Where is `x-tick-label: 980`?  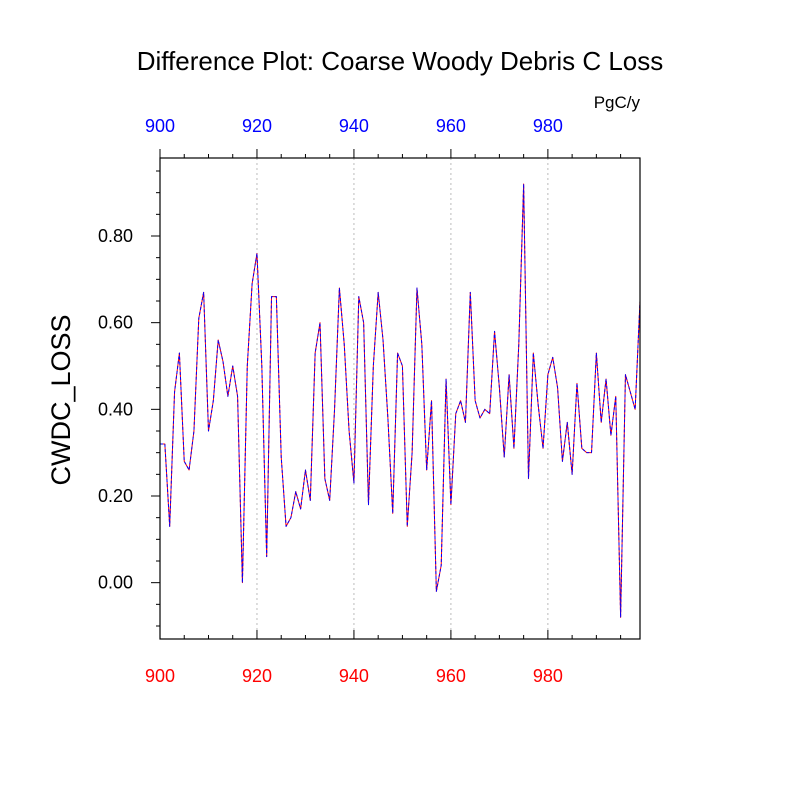
x-tick-label: 980 is located at coordinates (548, 676).